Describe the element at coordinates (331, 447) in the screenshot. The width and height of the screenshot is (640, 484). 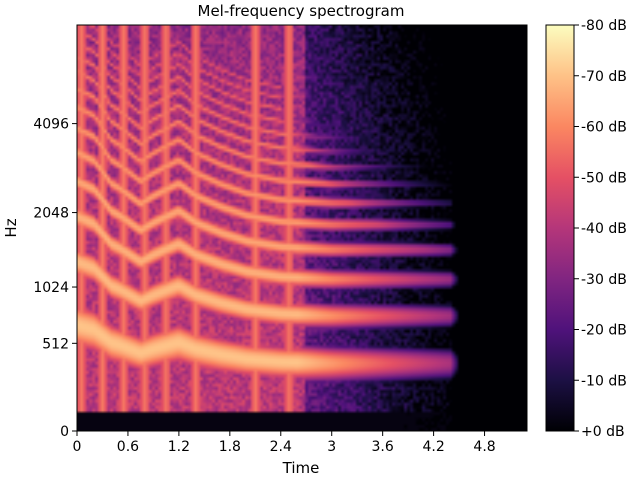
I see `x-tick-label: 3` at that location.